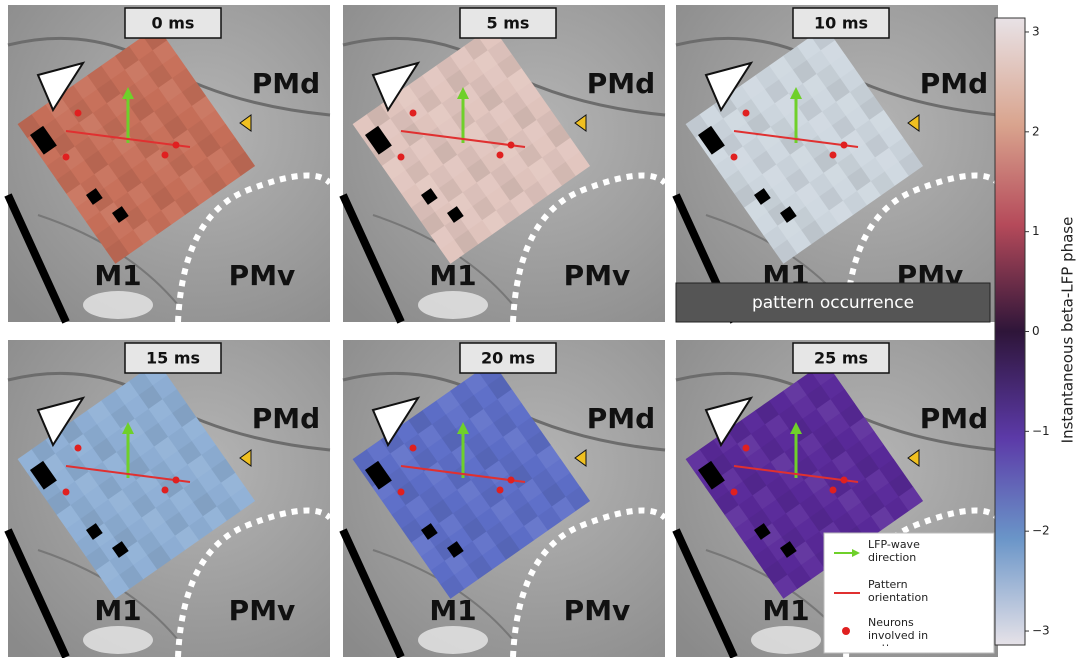 Image resolution: width=1079 pixels, height=658 pixels. I want to click on colorbar-tick-label: 1, so click(1036, 231).